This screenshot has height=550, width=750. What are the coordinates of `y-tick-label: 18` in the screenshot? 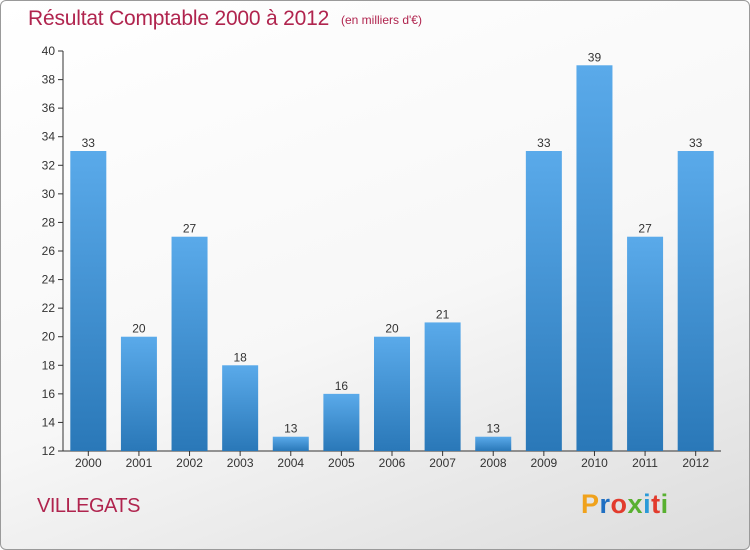 It's located at (49, 365).